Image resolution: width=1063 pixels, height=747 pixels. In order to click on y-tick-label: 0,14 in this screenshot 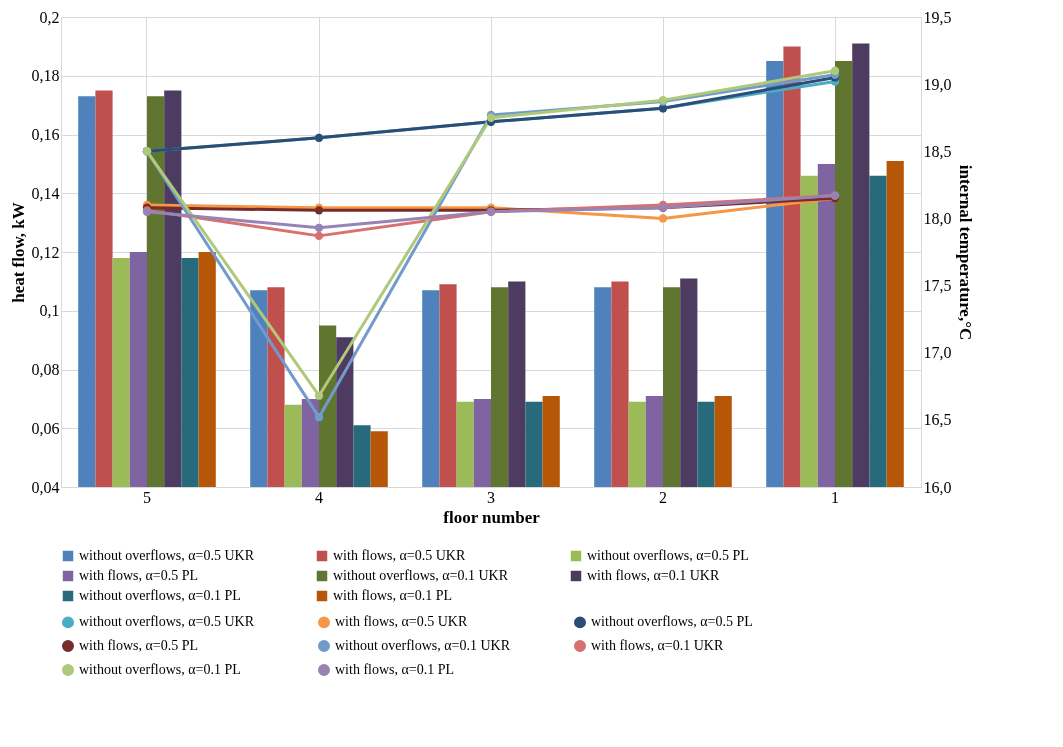, I will do `click(45, 193)`.